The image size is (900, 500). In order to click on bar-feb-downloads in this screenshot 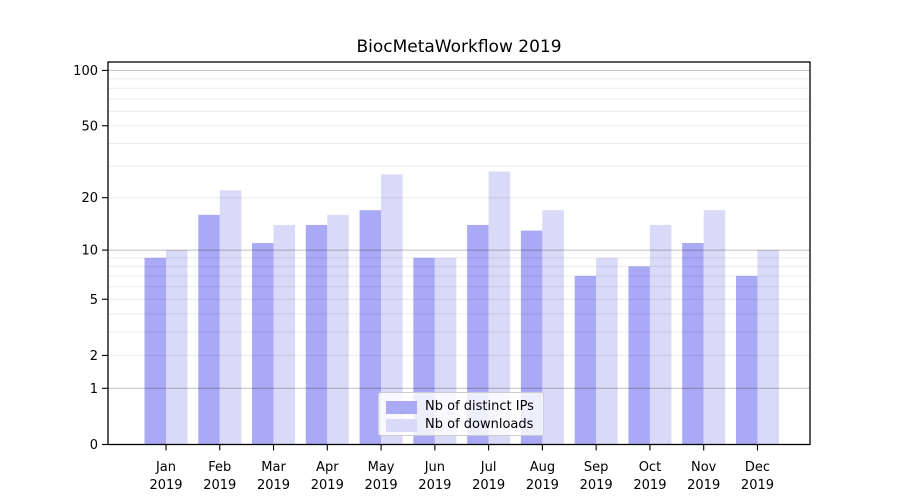, I will do `click(230, 317)`.